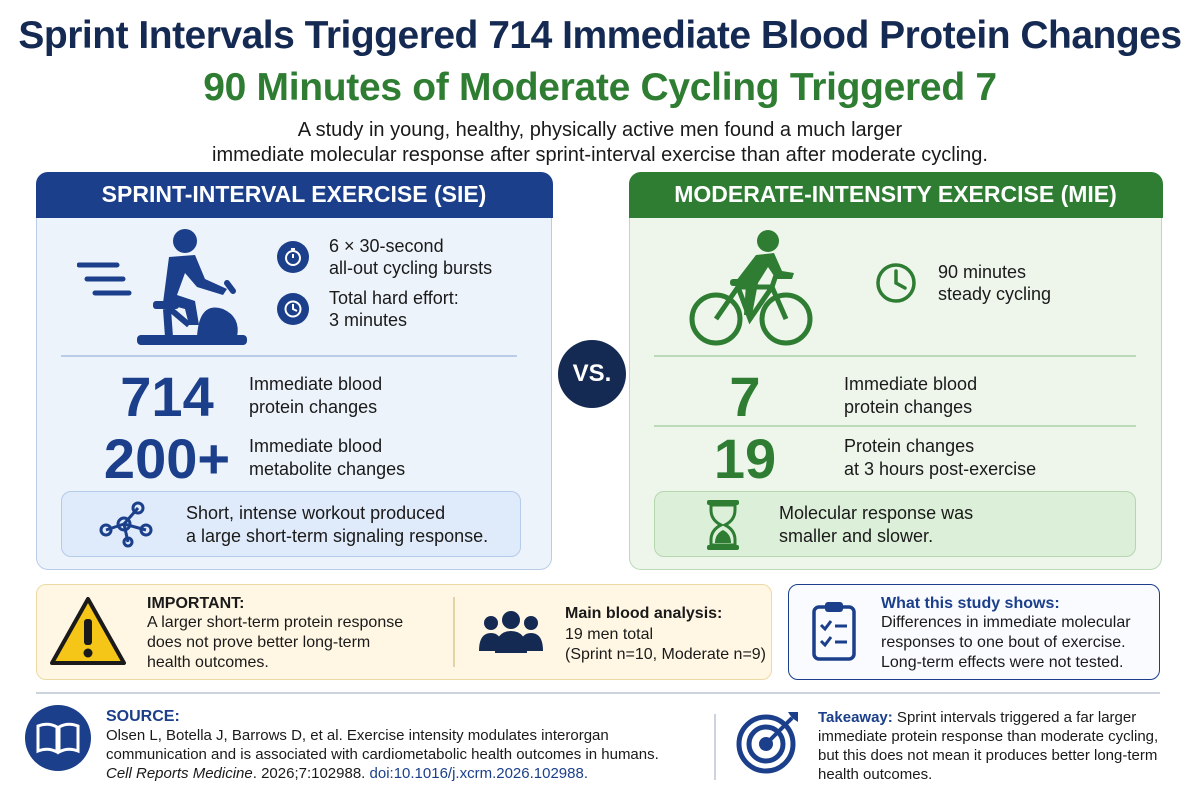 The height and width of the screenshot is (800, 1200). I want to click on source-citation: . 2026;7:102988., so click(311, 773).